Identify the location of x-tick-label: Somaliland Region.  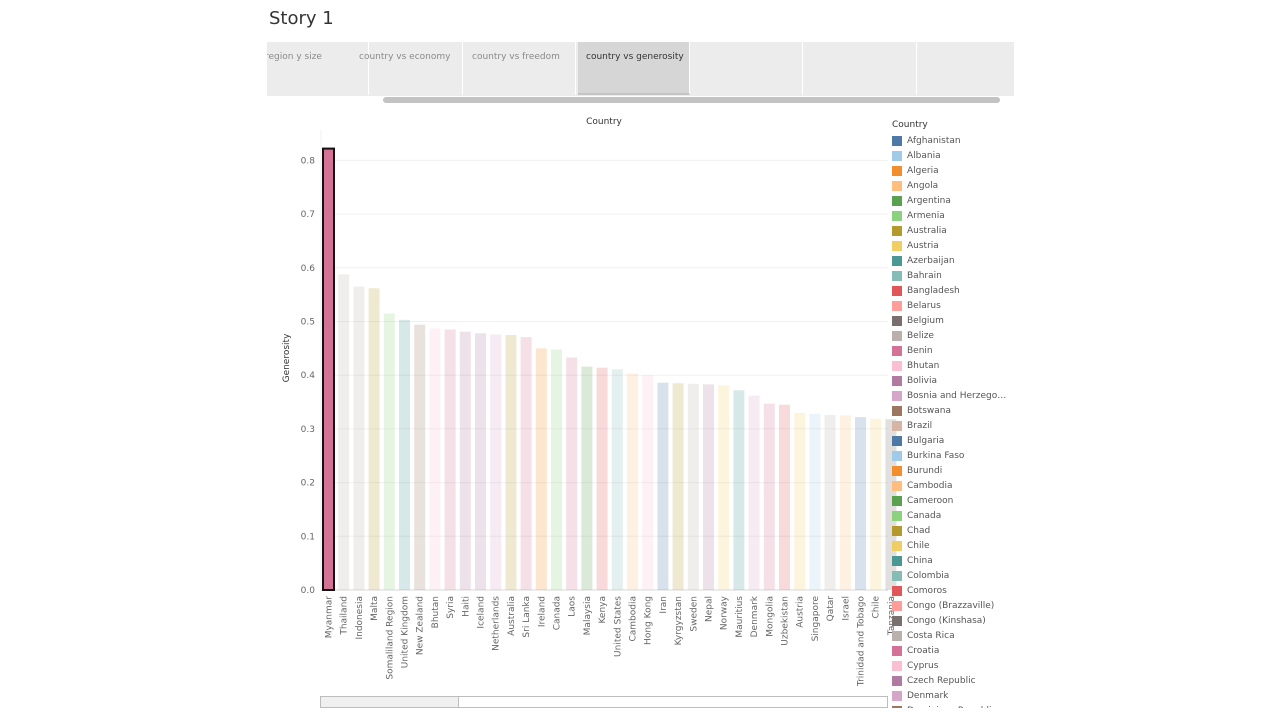
(390, 638).